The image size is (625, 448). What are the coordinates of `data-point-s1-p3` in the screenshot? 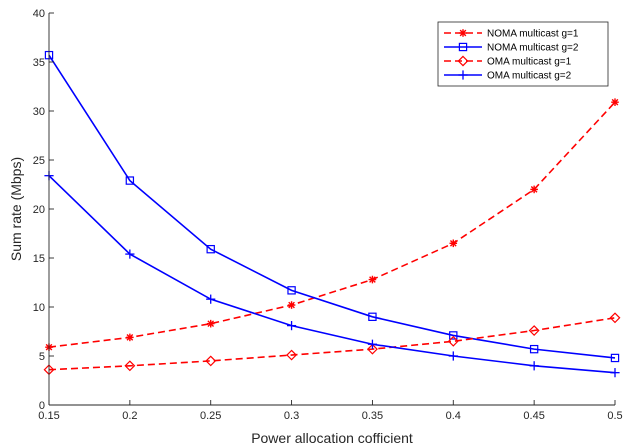 It's located at (210, 323).